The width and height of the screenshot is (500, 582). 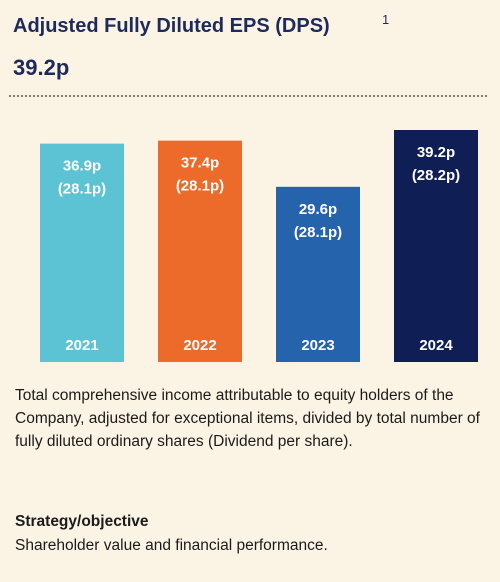 I want to click on bar-year-label: 2022, so click(x=199, y=345).